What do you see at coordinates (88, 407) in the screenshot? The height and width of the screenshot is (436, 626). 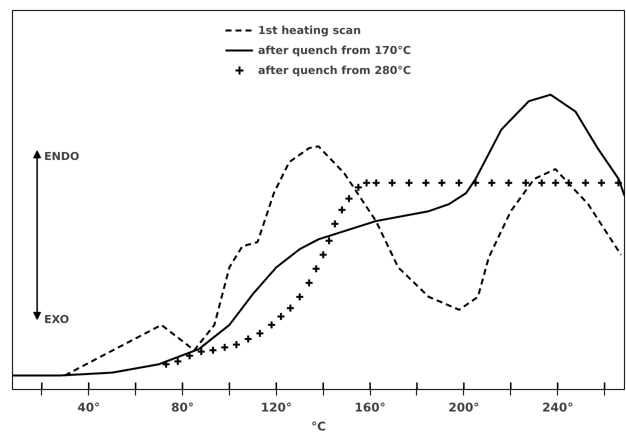 I see `x-tick-label: 40°` at bounding box center [88, 407].